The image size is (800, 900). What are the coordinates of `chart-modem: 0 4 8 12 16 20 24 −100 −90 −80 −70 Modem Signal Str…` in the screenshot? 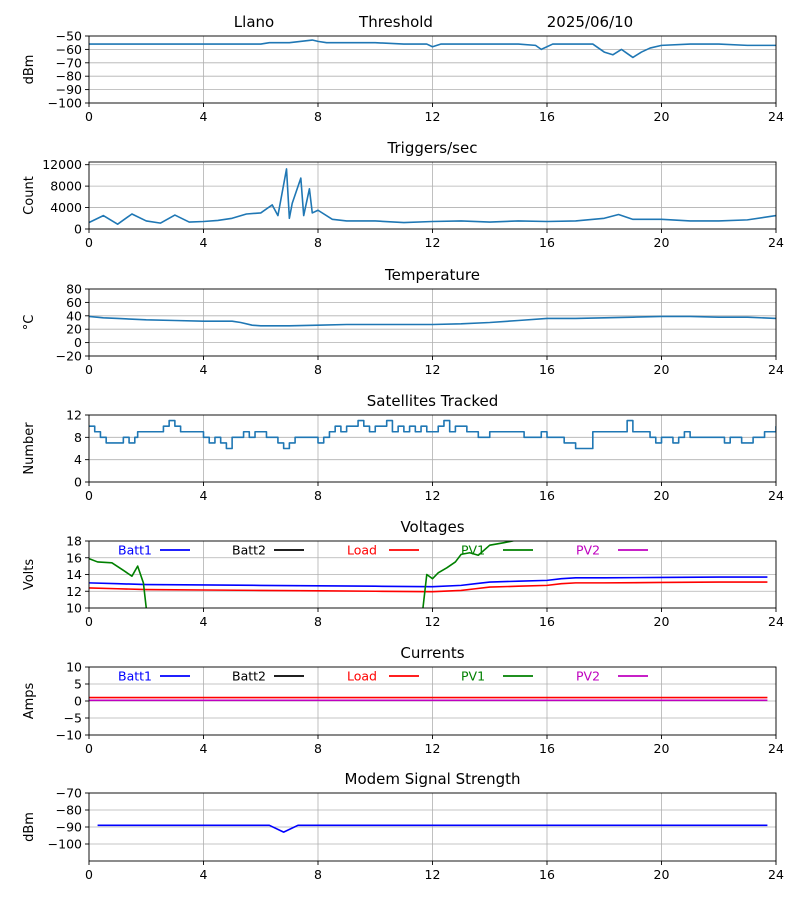 It's located at (403, 826).